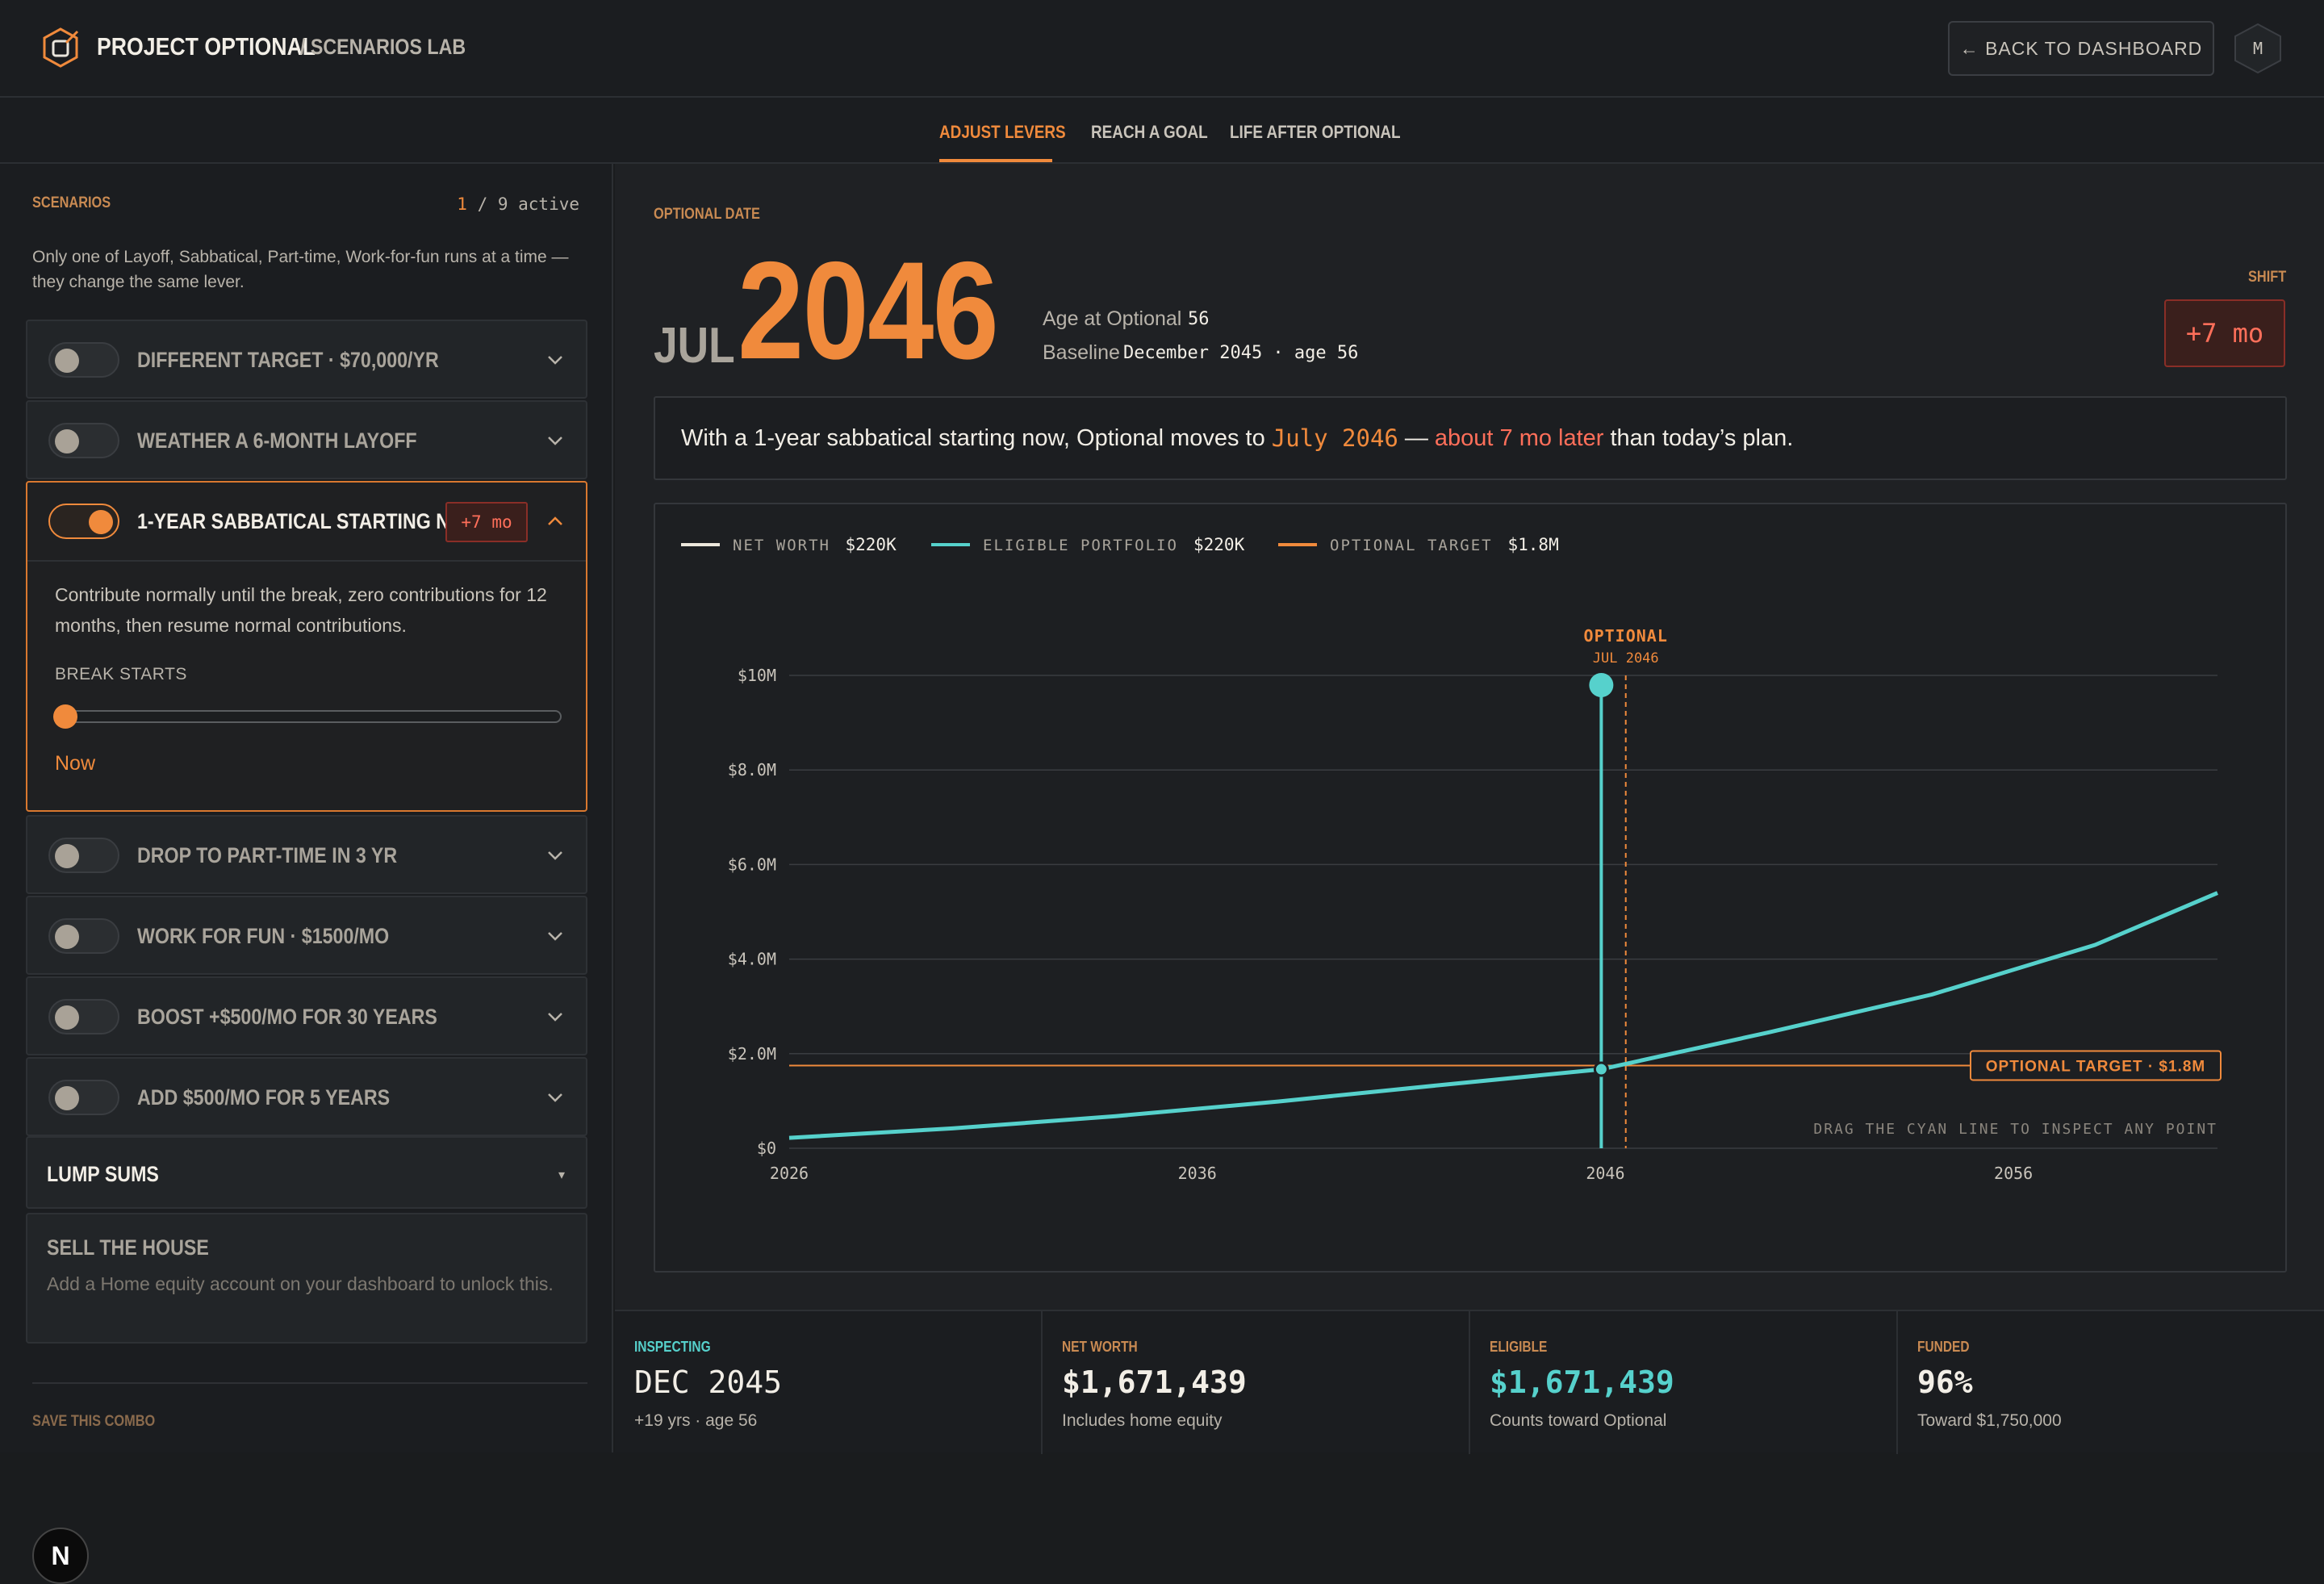 This screenshot has height=1584, width=2324. I want to click on x-tick-label: 2056, so click(2014, 1173).